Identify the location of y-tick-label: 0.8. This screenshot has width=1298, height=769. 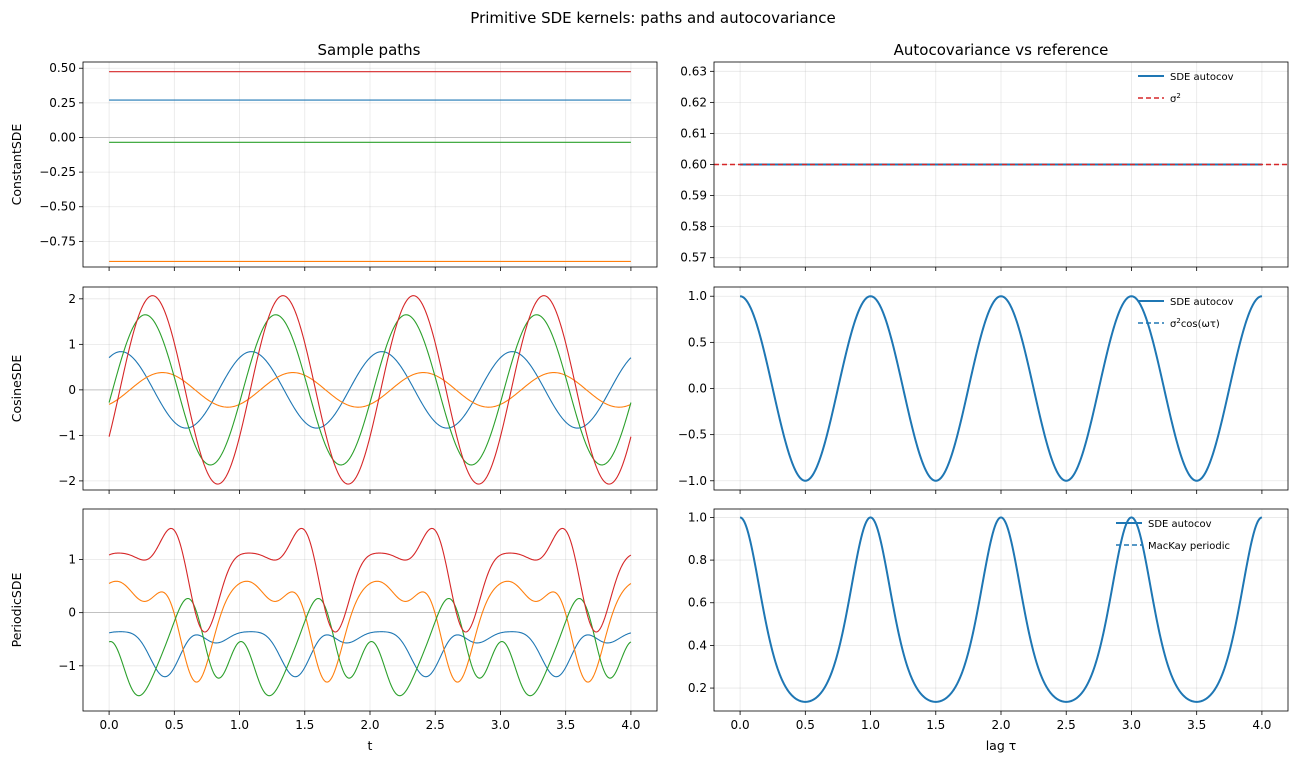
(697, 560).